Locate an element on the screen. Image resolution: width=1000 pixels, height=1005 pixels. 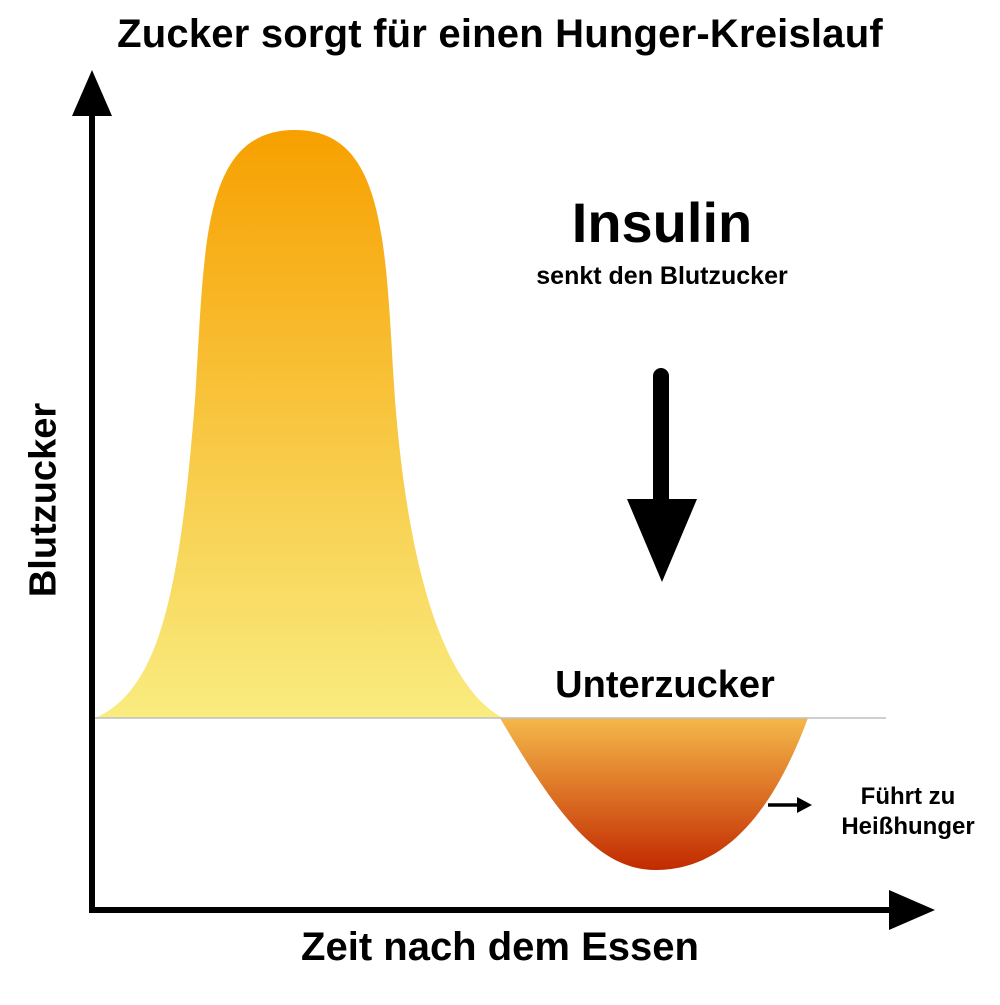
y-axis-arrowhead is located at coordinates (92, 93).